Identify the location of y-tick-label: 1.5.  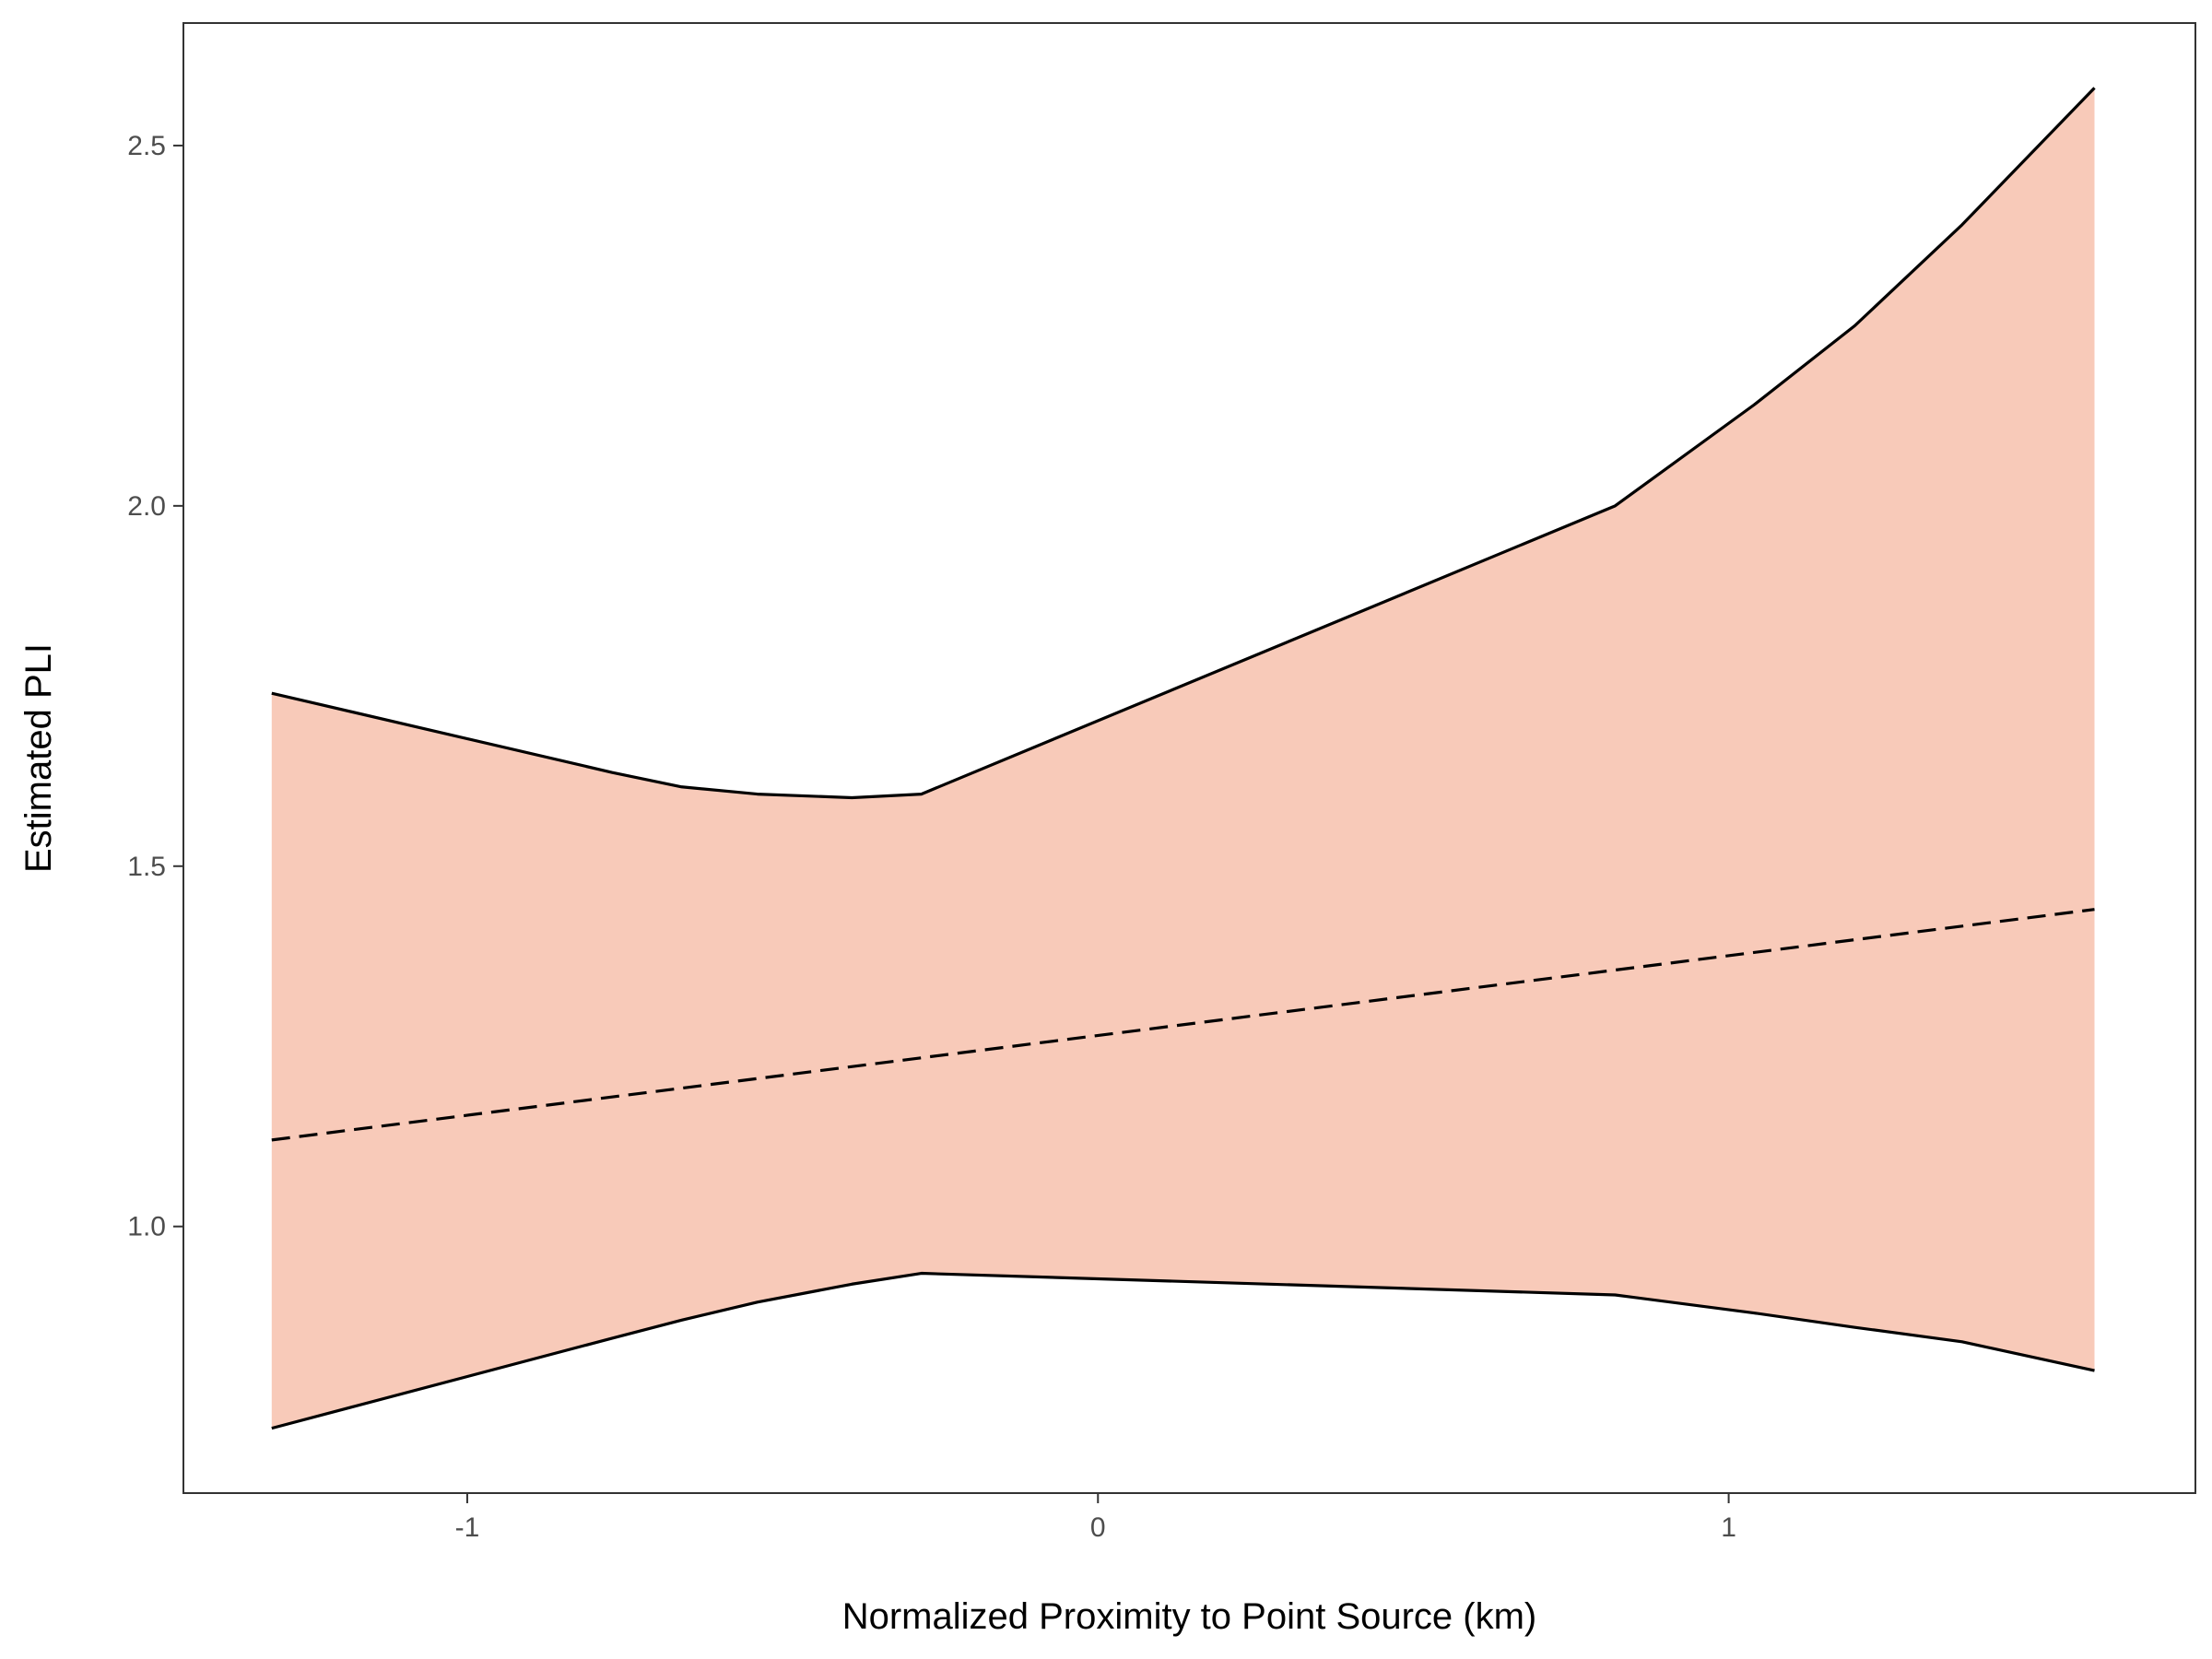
(146, 867).